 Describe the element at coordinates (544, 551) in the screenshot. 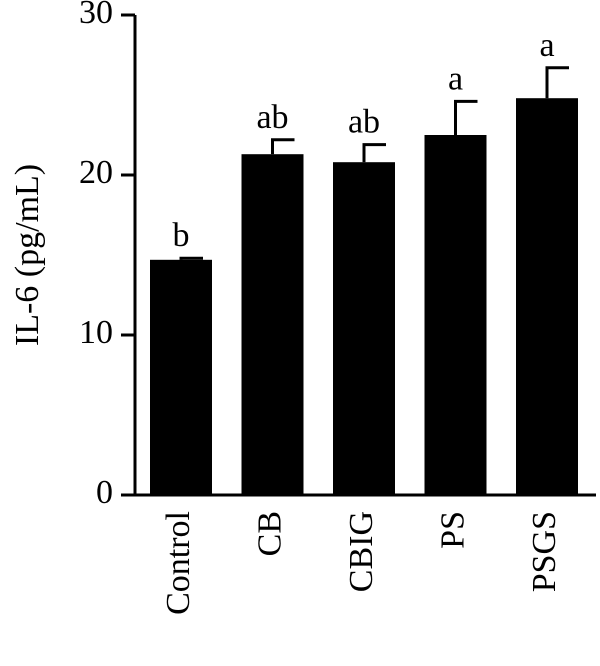

I see `x-tick-label: PSGS` at that location.